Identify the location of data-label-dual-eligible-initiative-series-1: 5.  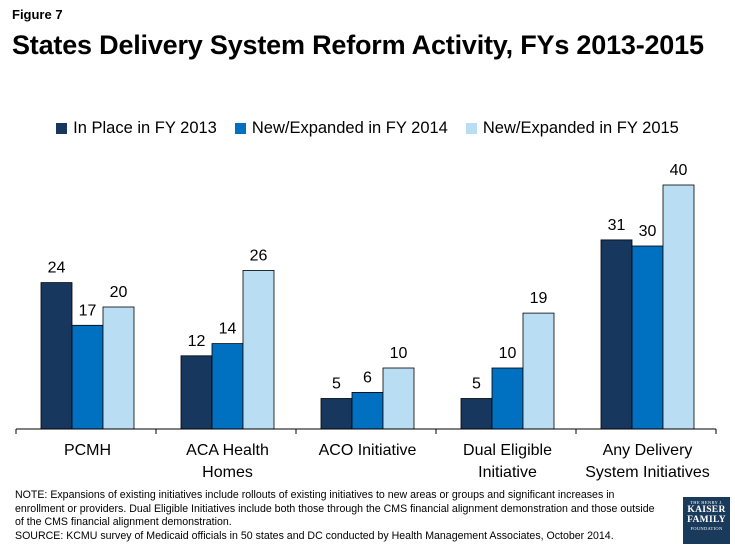
(476, 384).